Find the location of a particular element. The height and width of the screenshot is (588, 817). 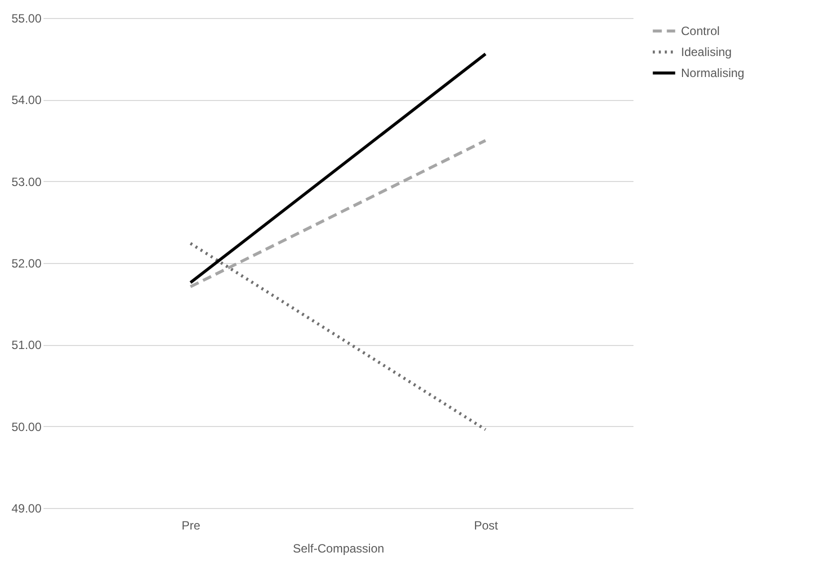

y-tick-label: 50.00 is located at coordinates (26, 427).